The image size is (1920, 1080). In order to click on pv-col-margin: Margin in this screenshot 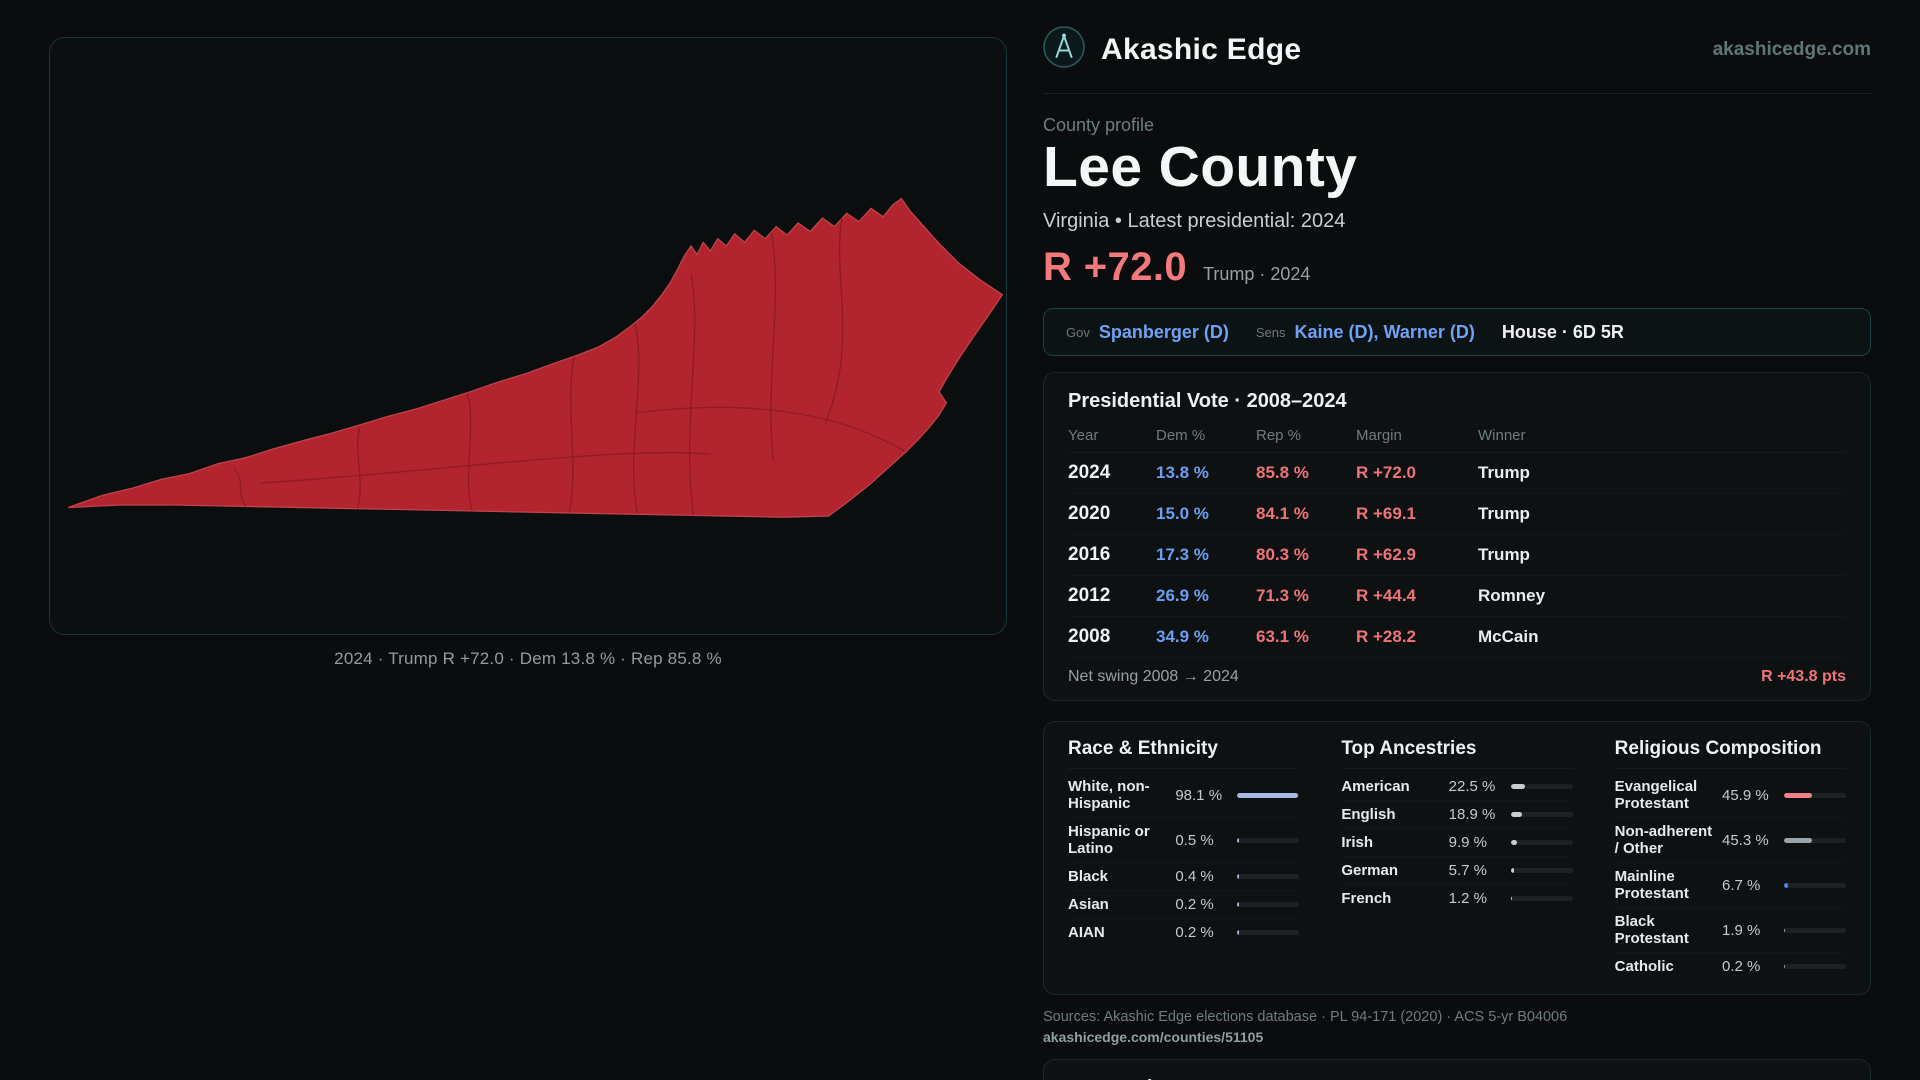, I will do `click(1379, 435)`.